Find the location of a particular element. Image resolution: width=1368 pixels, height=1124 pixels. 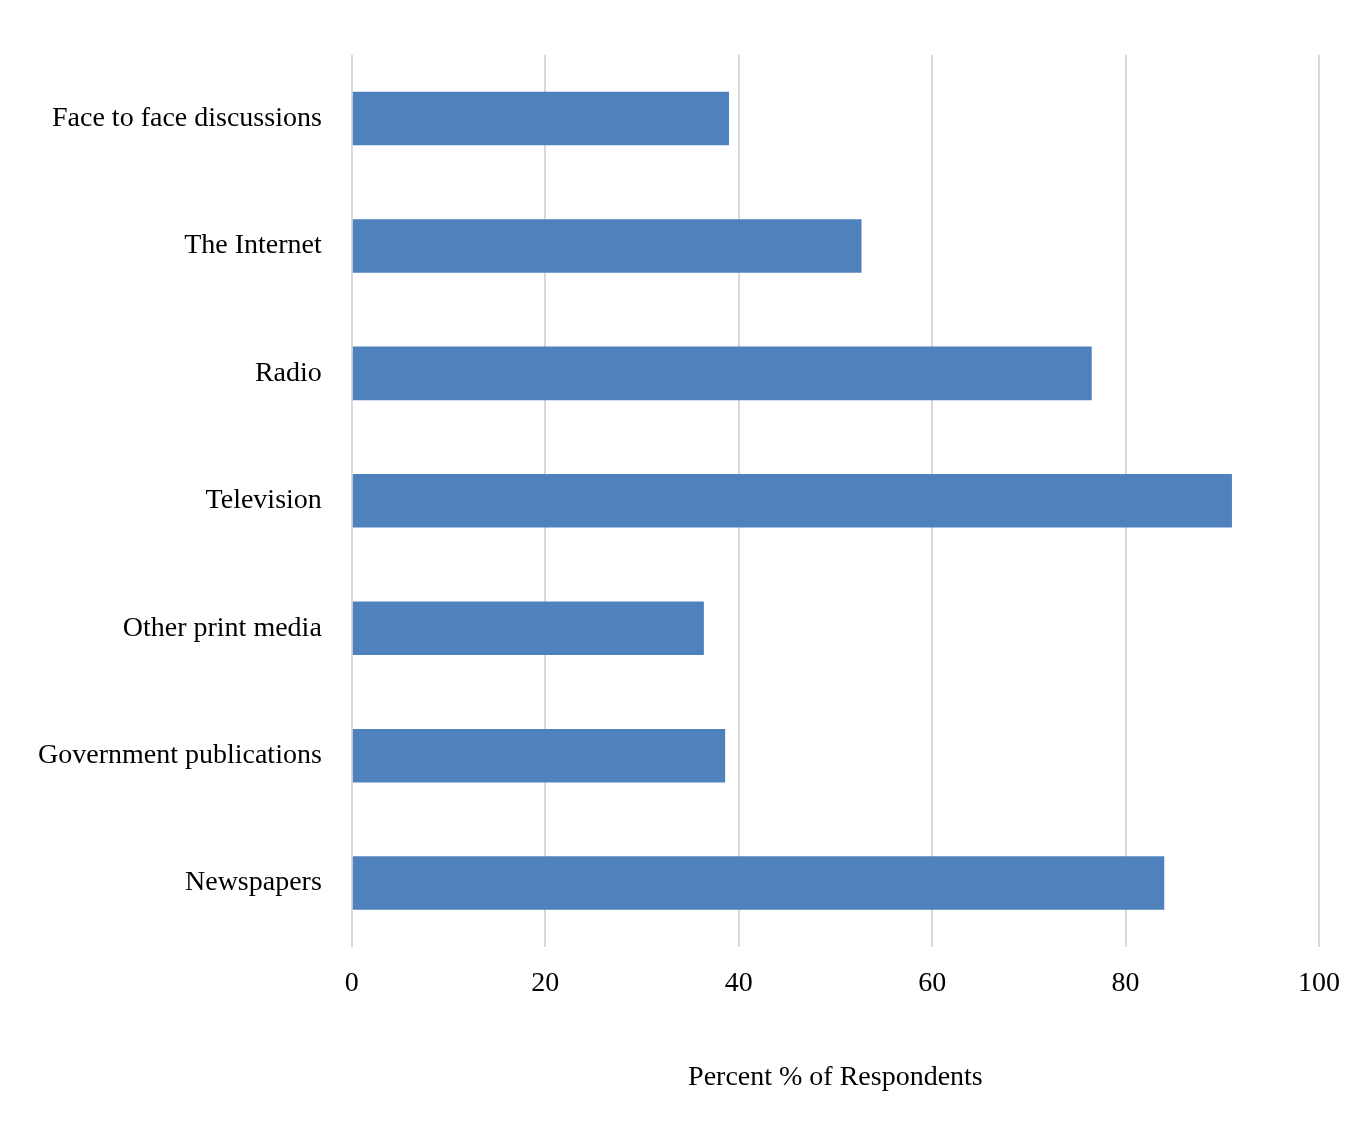

y-tick-label: Newspapers is located at coordinates (253, 881).